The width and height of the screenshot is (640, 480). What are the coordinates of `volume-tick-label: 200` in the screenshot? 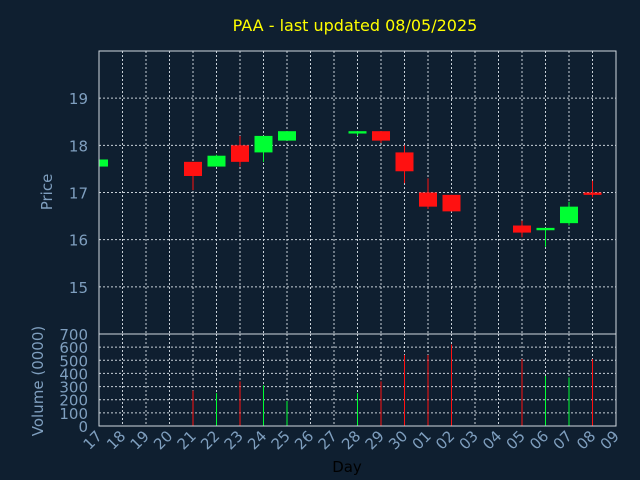 It's located at (73, 401).